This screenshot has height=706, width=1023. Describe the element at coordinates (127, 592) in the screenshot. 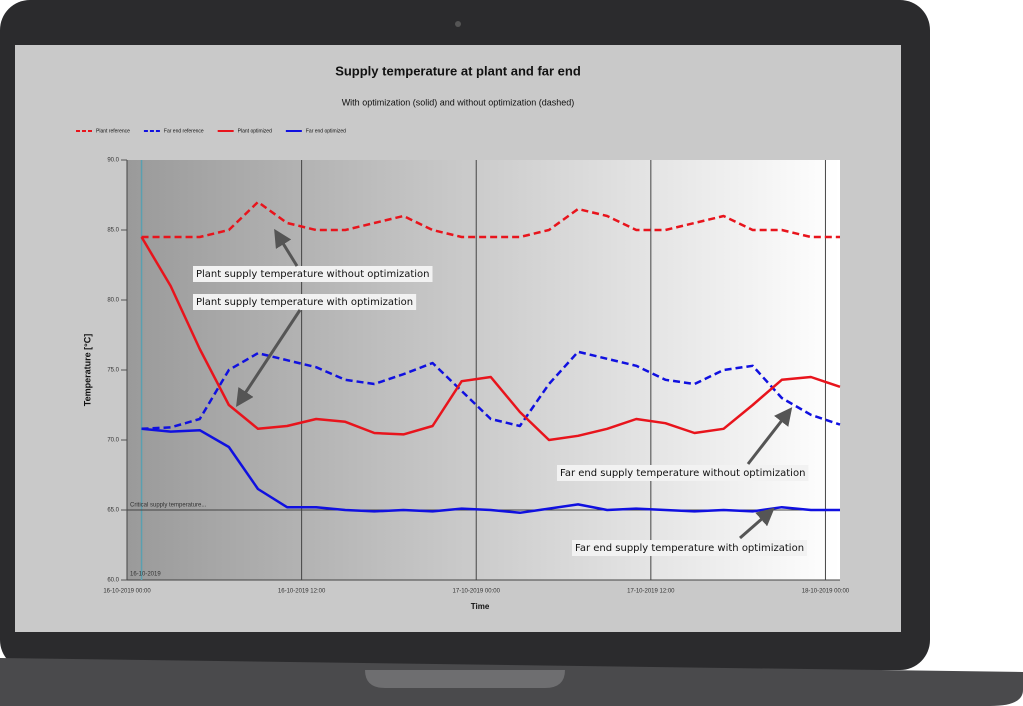

I see `x-tick-label: 16-10-2019 00:00` at that location.